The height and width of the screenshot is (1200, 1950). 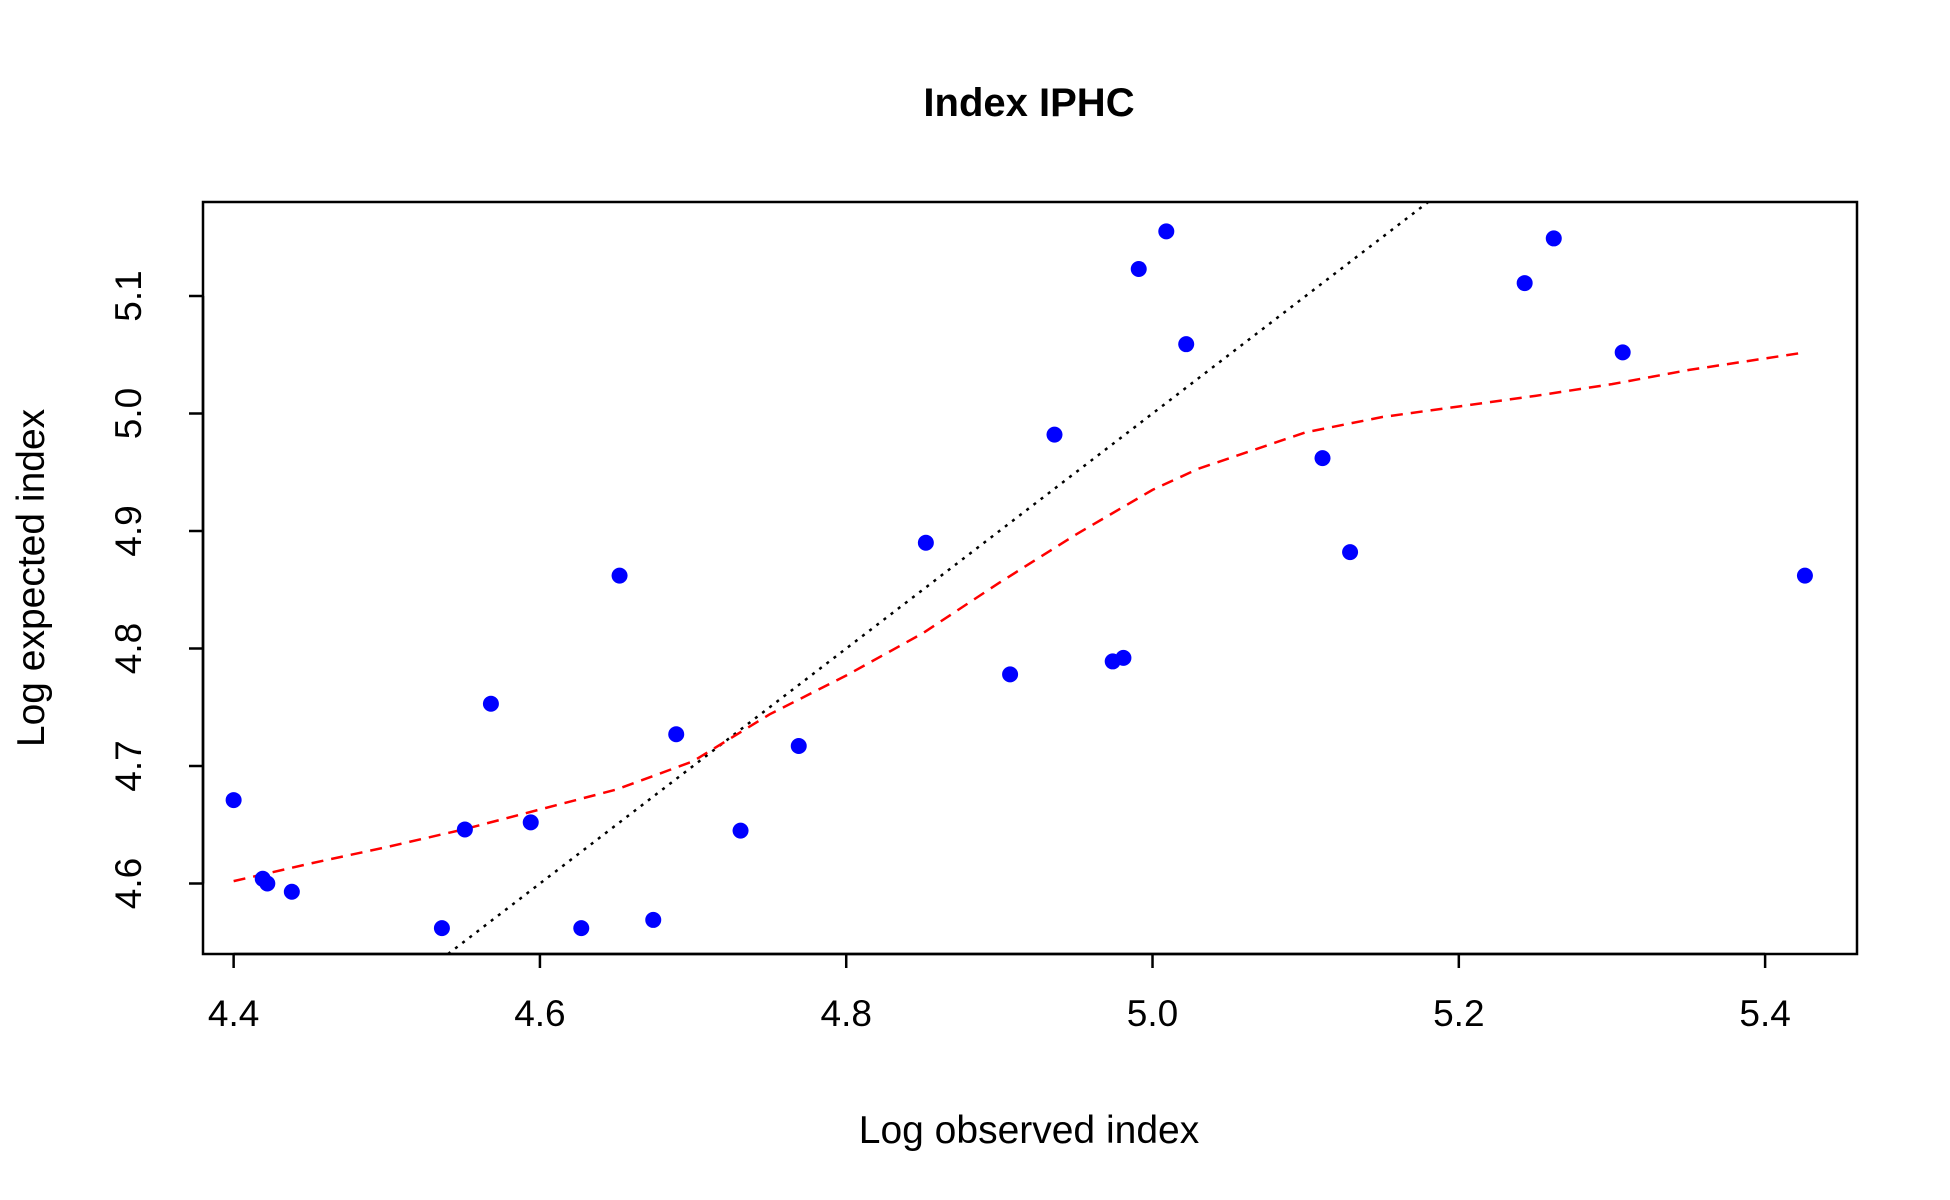 I want to click on y-tick-label: 4.7, so click(x=128, y=765).